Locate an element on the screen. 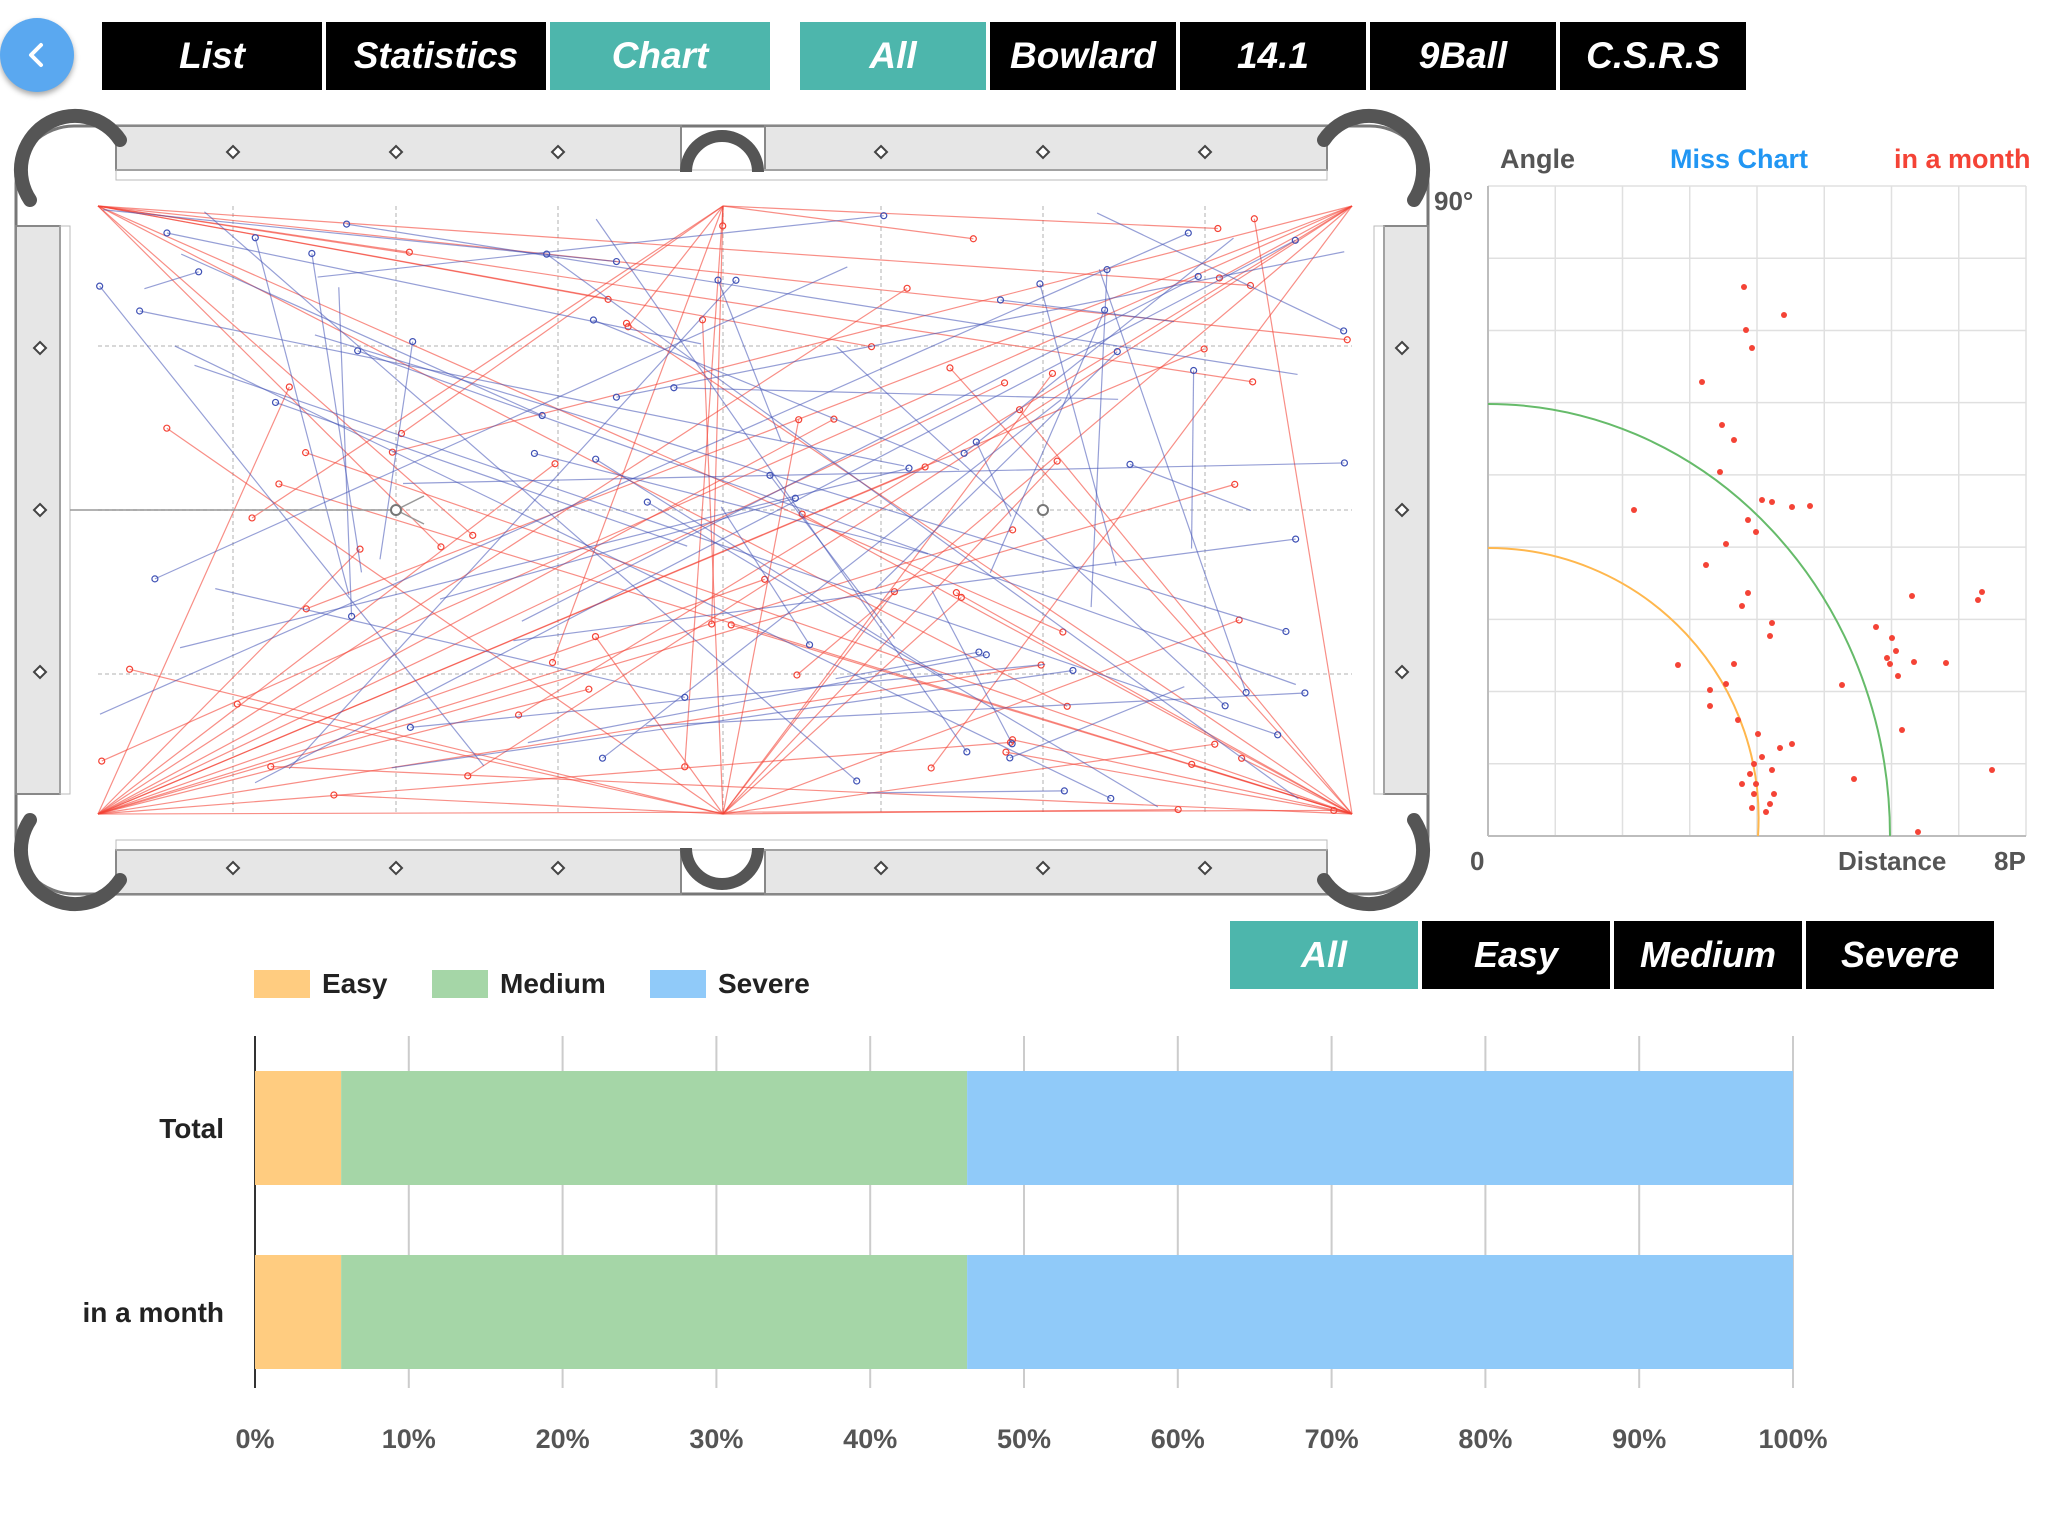  x-tick-label: 70% is located at coordinates (1332, 1439).